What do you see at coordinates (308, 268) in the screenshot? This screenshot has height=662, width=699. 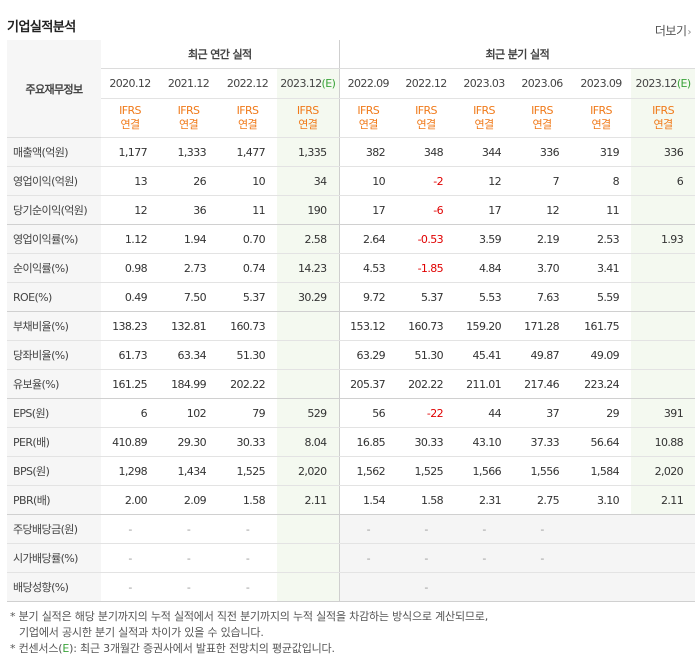 I see `table-cell: 14.23` at bounding box center [308, 268].